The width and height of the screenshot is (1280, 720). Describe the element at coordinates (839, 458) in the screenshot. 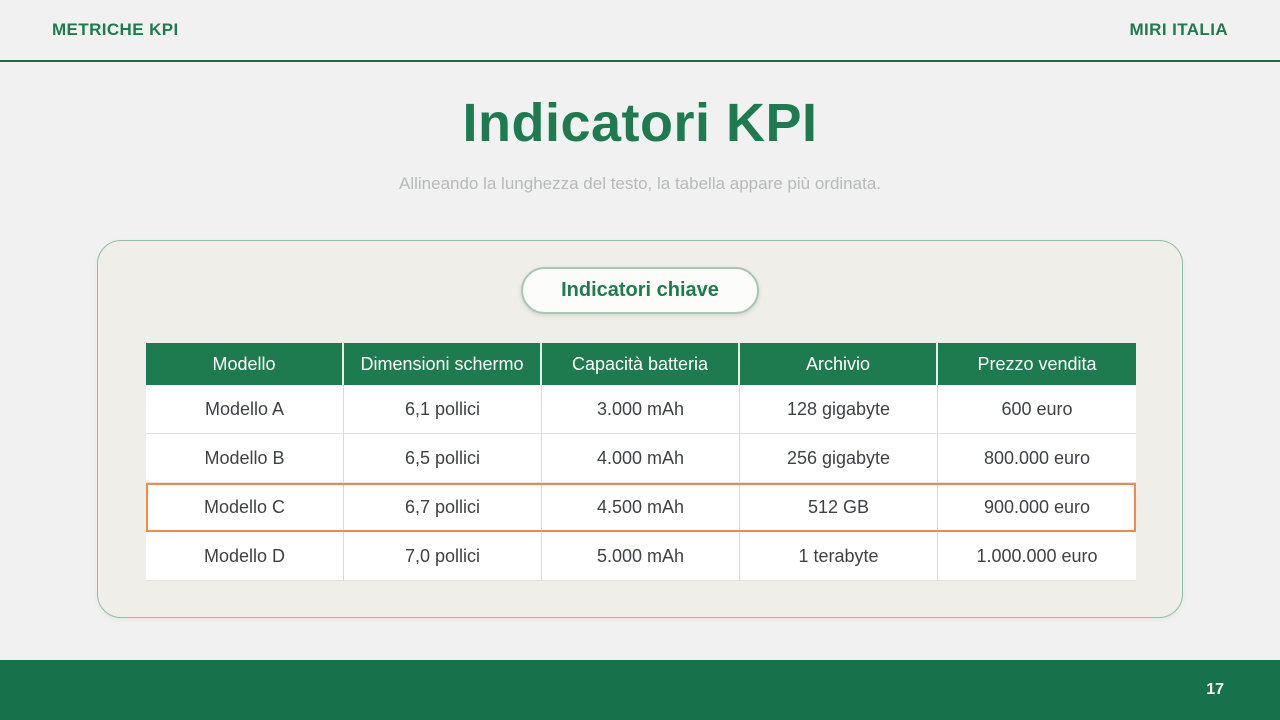

I see `table-cell: 256 gigabyte` at that location.